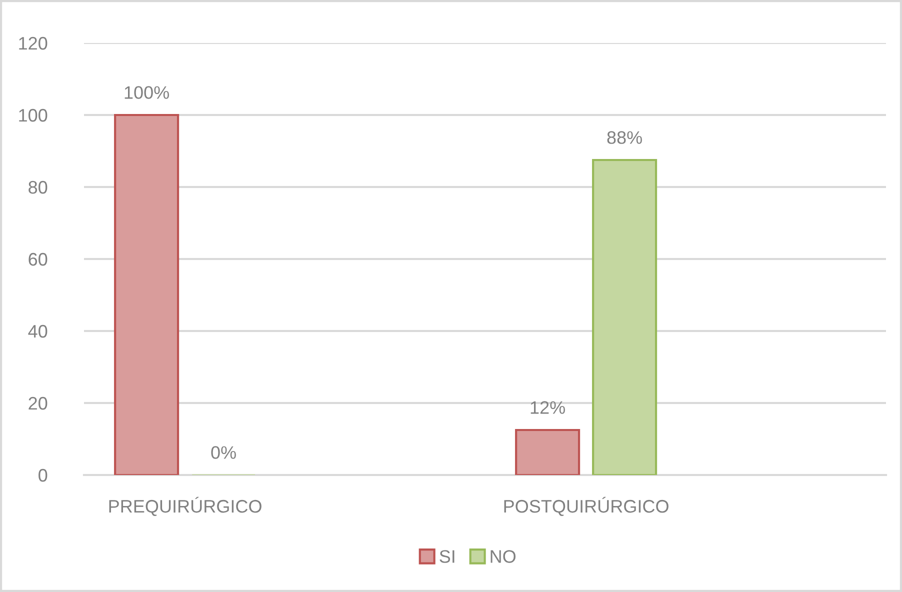 The image size is (902, 592). What do you see at coordinates (503, 556) in the screenshot?
I see `legend-label: NO` at bounding box center [503, 556].